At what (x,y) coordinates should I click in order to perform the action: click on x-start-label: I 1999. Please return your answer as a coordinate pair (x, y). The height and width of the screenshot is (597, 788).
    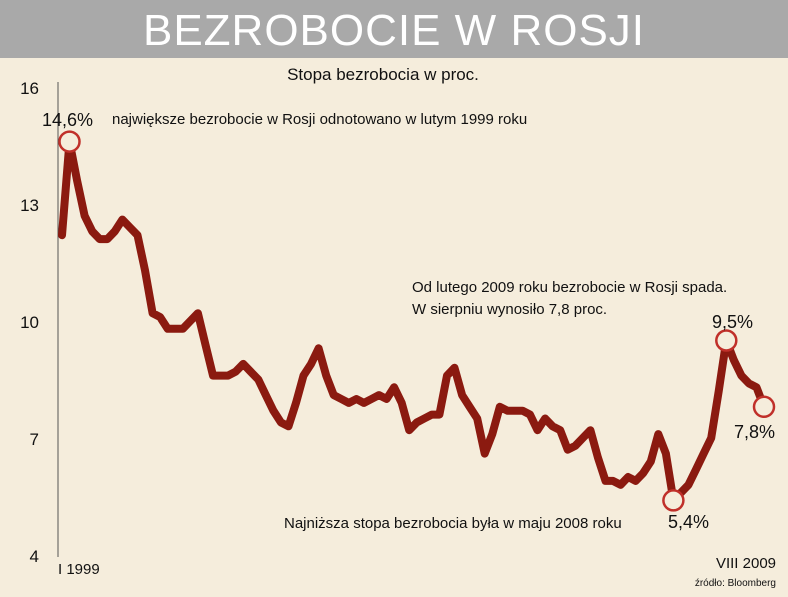
    Looking at the image, I should click on (79, 569).